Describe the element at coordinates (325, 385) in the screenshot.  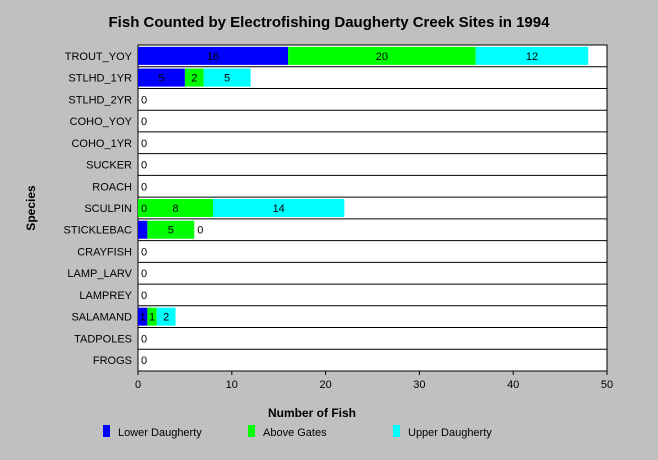
I see `x-tick-label: 20` at that location.